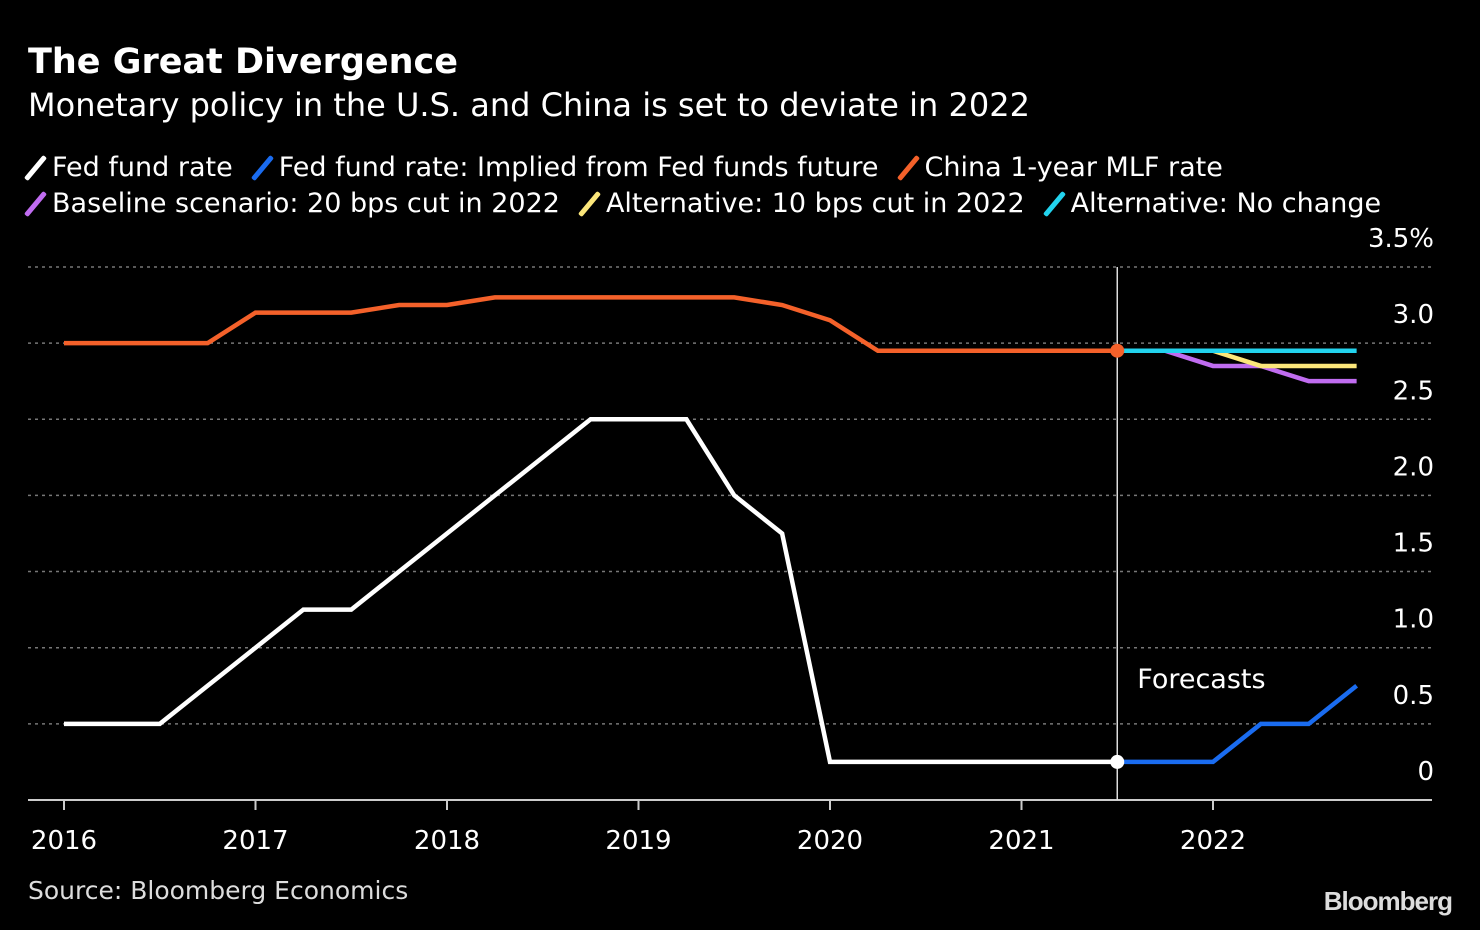  I want to click on y-tick-label: 1.5, so click(1413, 544).